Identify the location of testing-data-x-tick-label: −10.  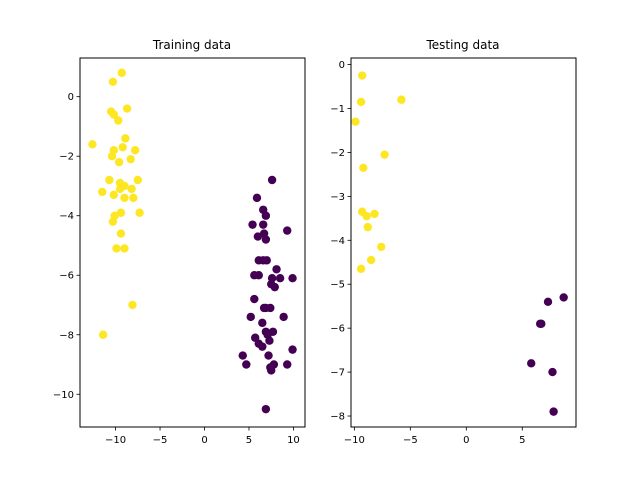
(354, 440).